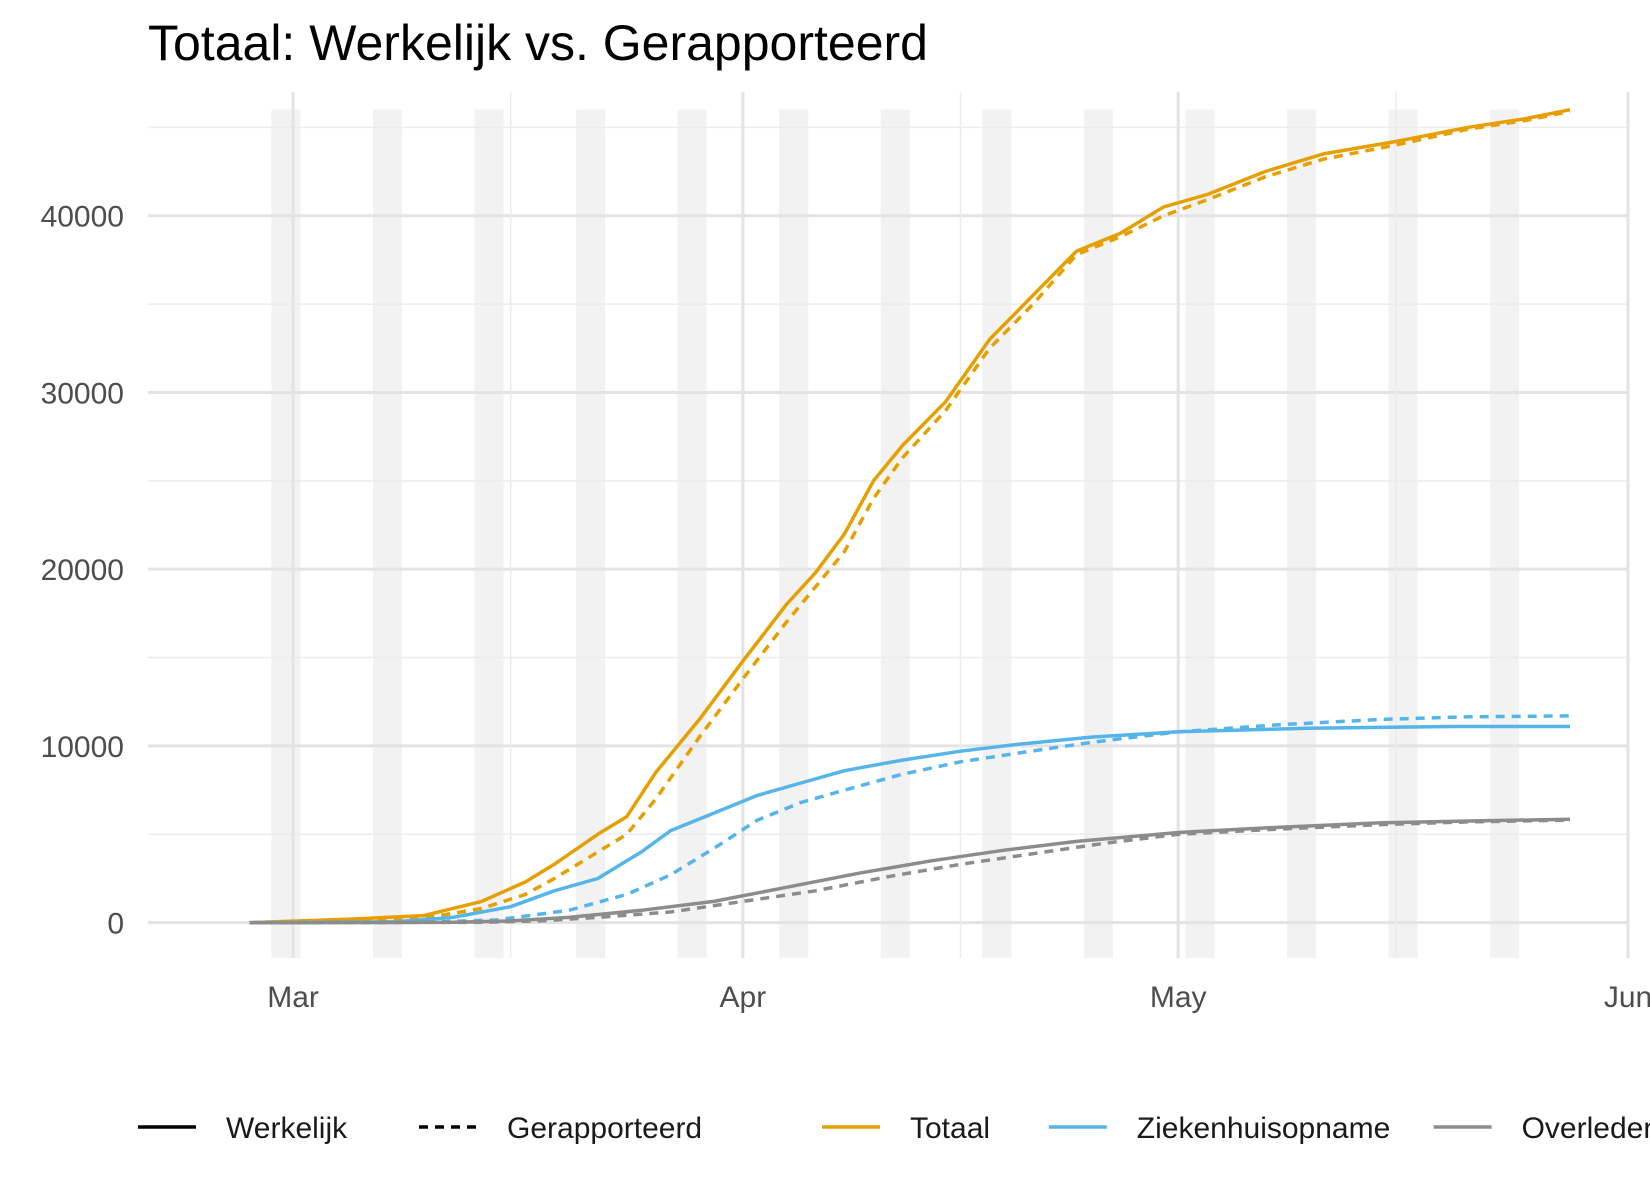  What do you see at coordinates (958, 997) in the screenshot?
I see `x-axis-ticks: Mar Apr May Jun` at bounding box center [958, 997].